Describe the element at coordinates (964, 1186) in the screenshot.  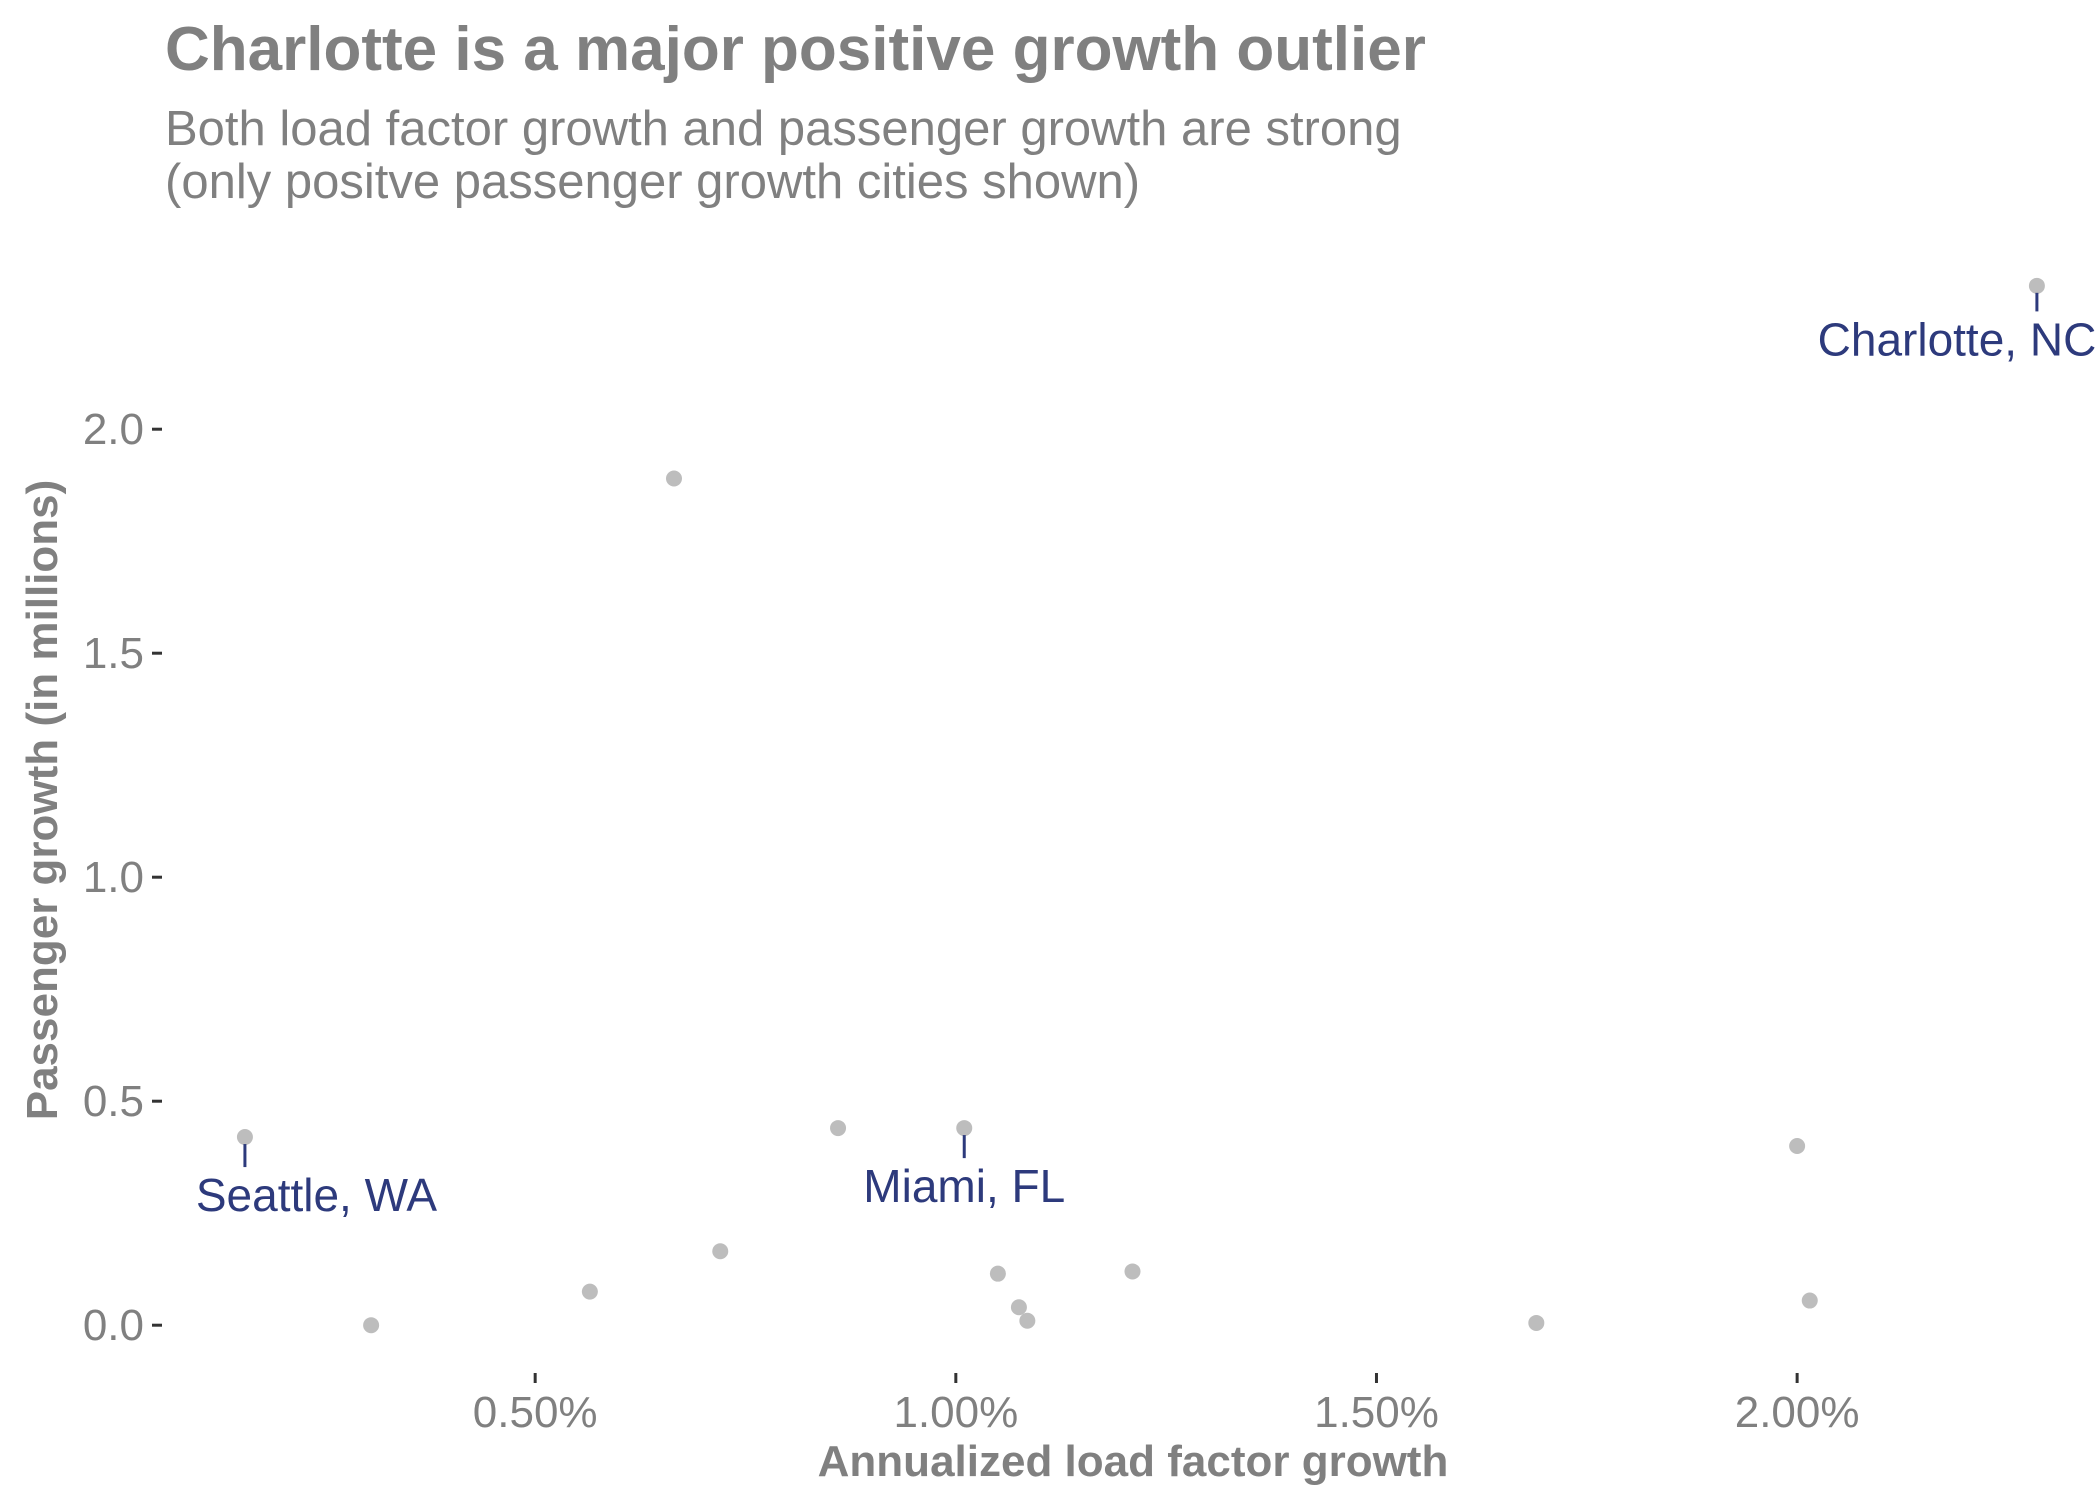
I see `annotation-label: Miami, FL` at that location.